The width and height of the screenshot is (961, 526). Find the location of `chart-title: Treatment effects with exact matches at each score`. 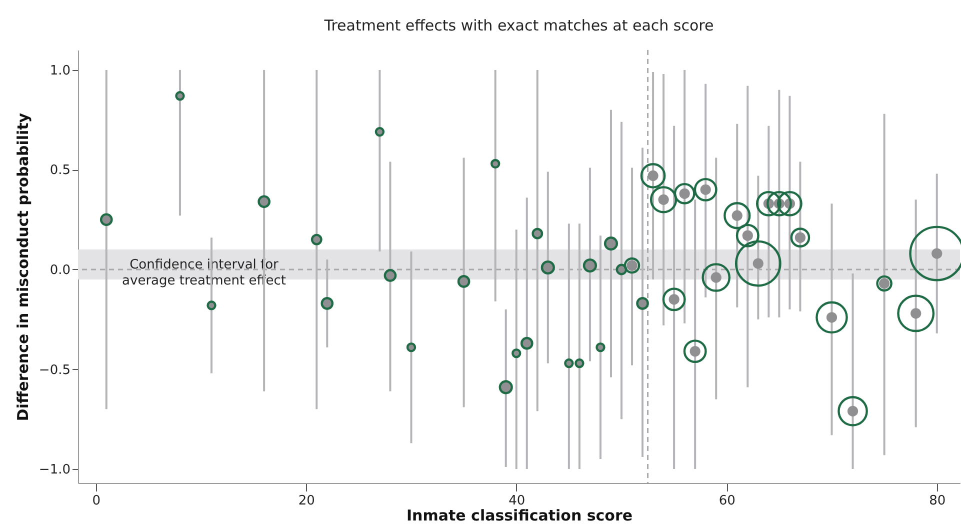

chart-title: Treatment effects with exact matches at each score is located at coordinates (518, 25).